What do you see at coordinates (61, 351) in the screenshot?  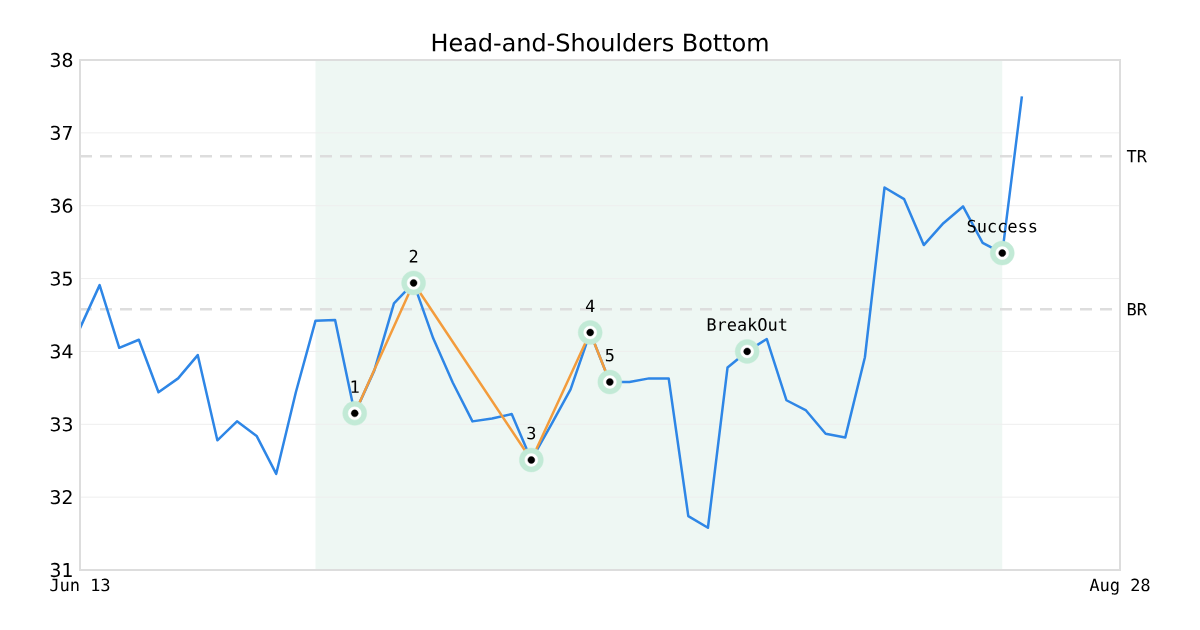 I see `y-tick-label: 34` at bounding box center [61, 351].